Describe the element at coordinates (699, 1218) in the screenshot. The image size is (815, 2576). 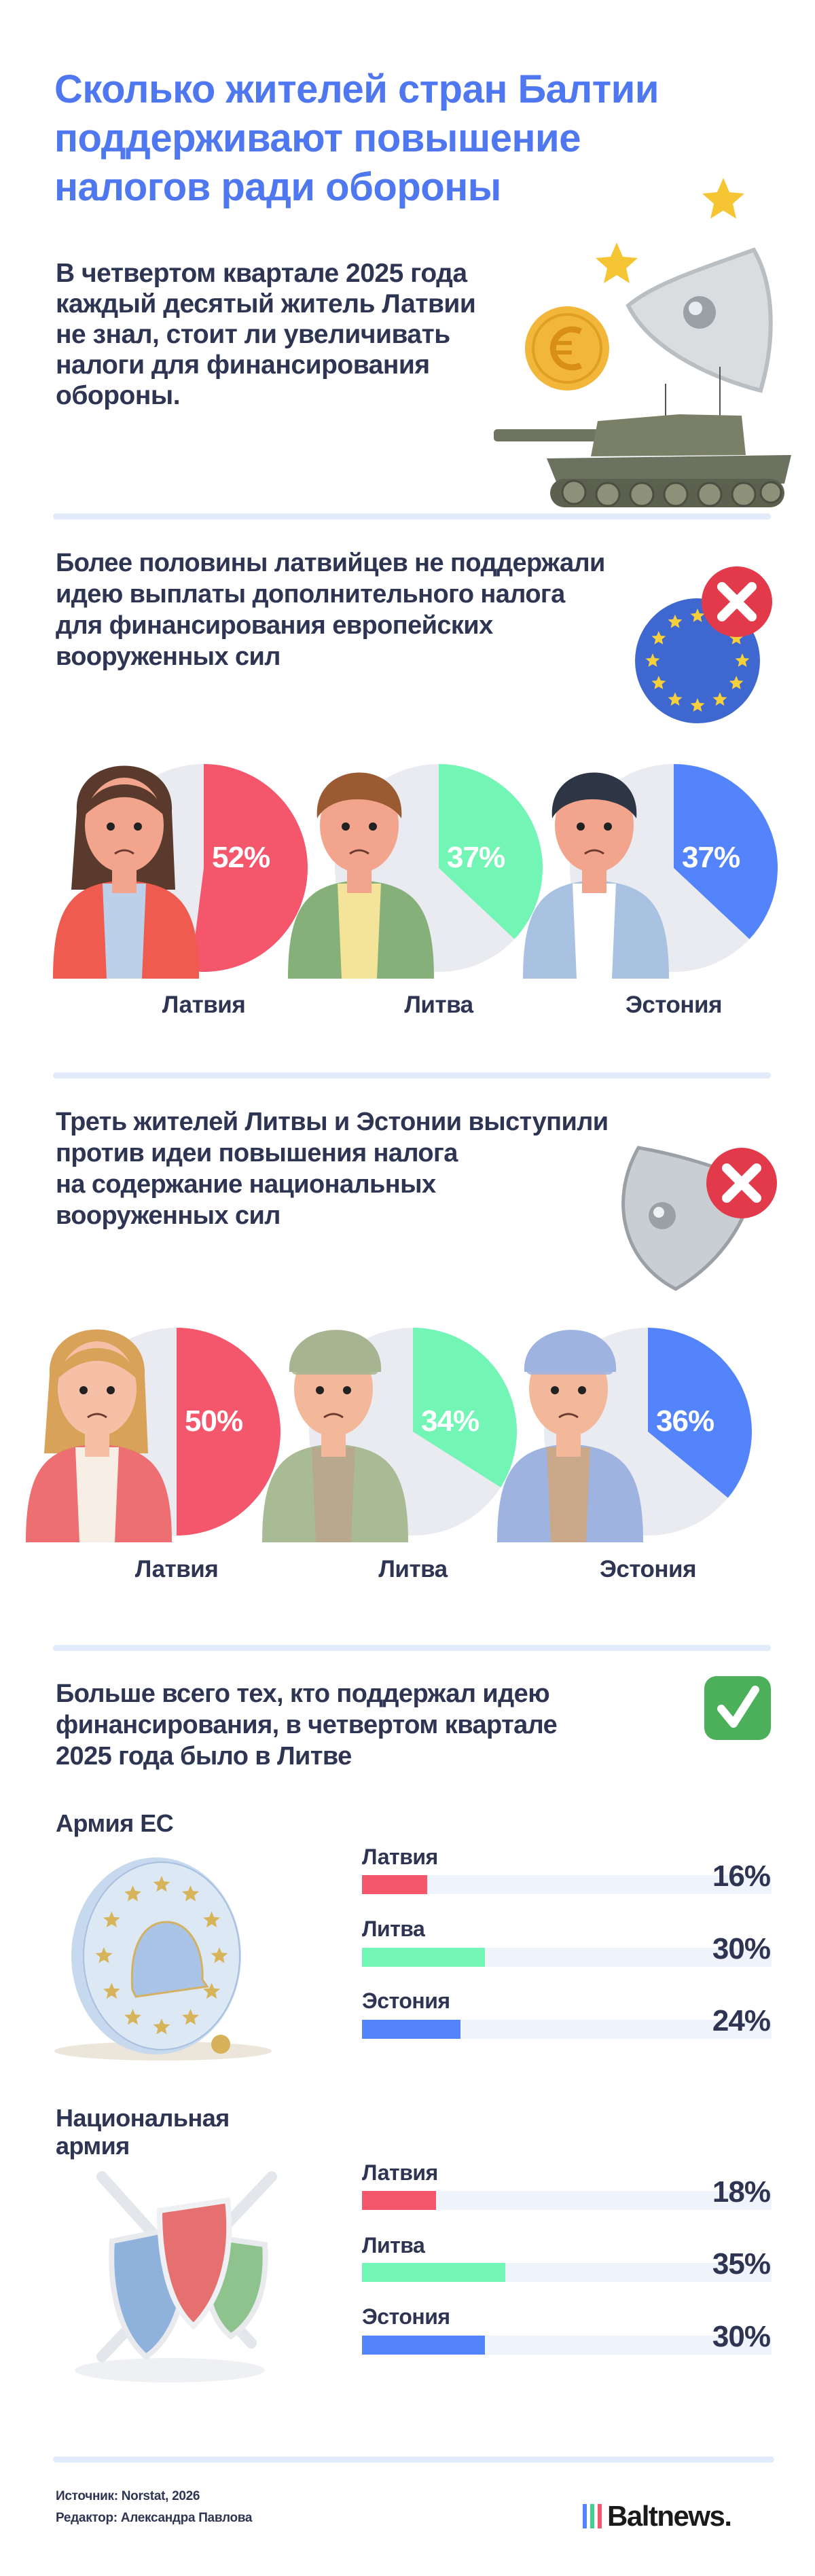
I see `shield-with-cross-icon` at that location.